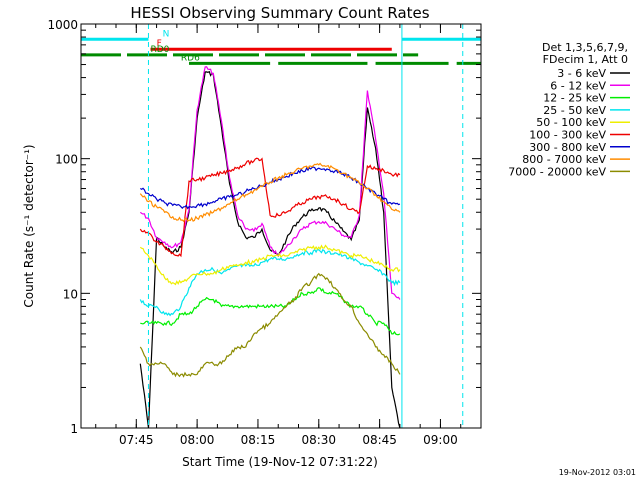 Image resolution: width=640 pixels, height=480 pixels. Describe the element at coordinates (279, 13) in the screenshot. I see `chart-title: HESSI Observing Summary Count Rates` at that location.